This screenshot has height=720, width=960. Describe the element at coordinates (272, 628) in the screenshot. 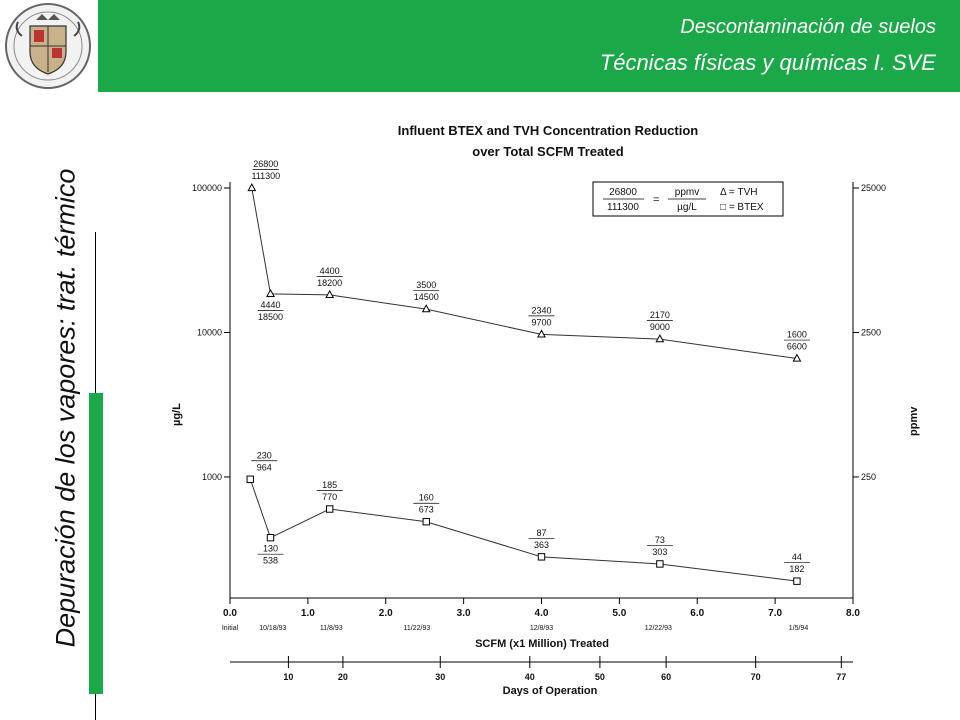

I see `x-date-label: 10/18/93` at that location.